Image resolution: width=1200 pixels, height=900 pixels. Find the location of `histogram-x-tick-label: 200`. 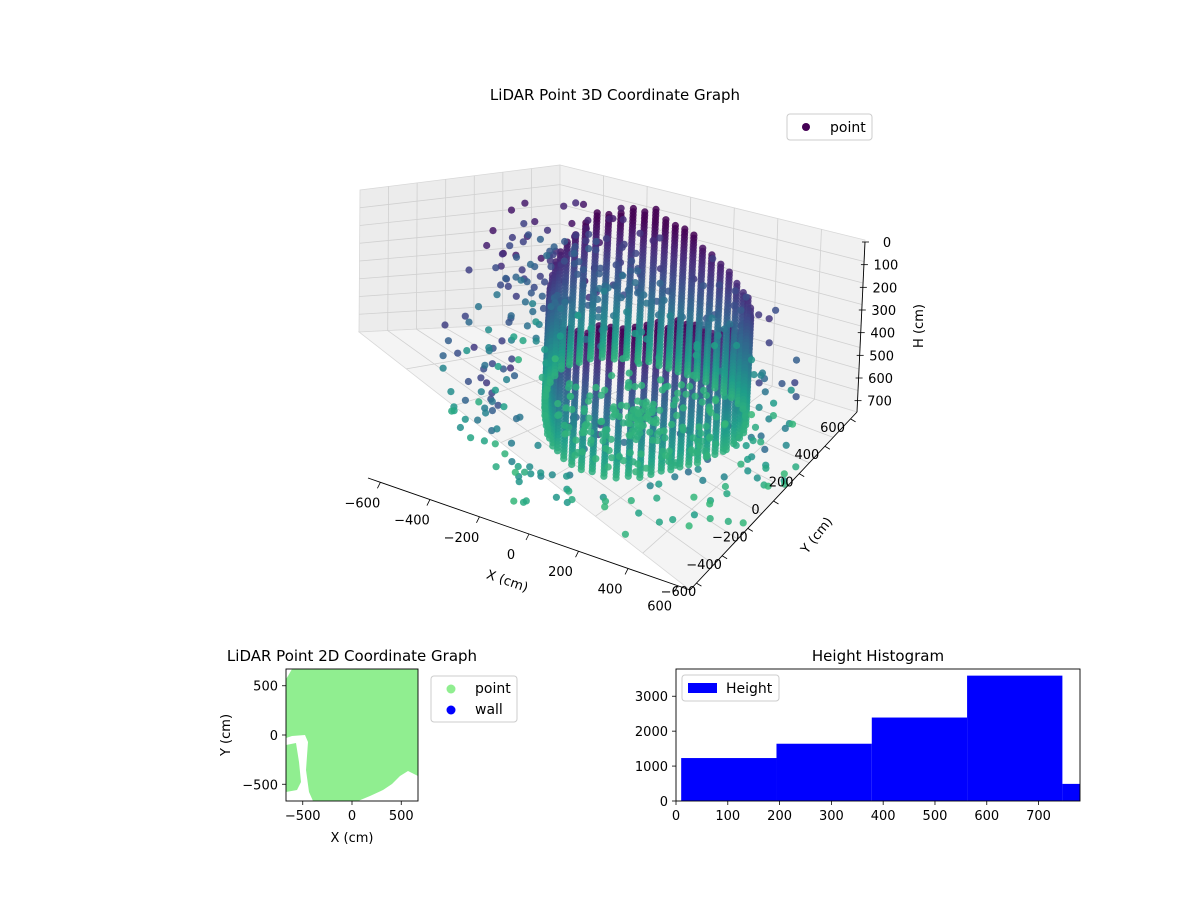

histogram-x-tick-label: 200 is located at coordinates (779, 816).